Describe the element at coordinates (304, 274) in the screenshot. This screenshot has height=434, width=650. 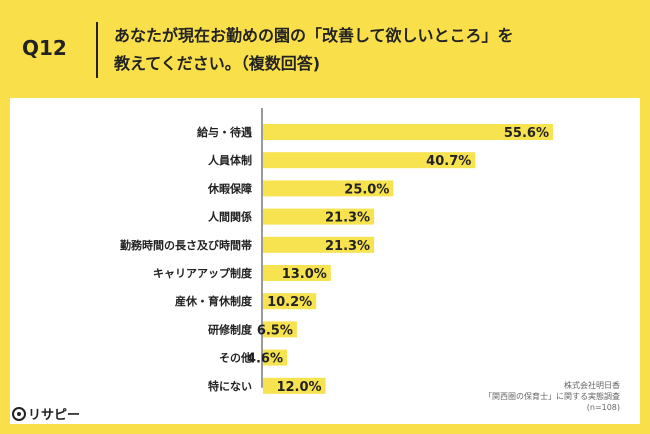
I see `data-label: 13.0%` at that location.